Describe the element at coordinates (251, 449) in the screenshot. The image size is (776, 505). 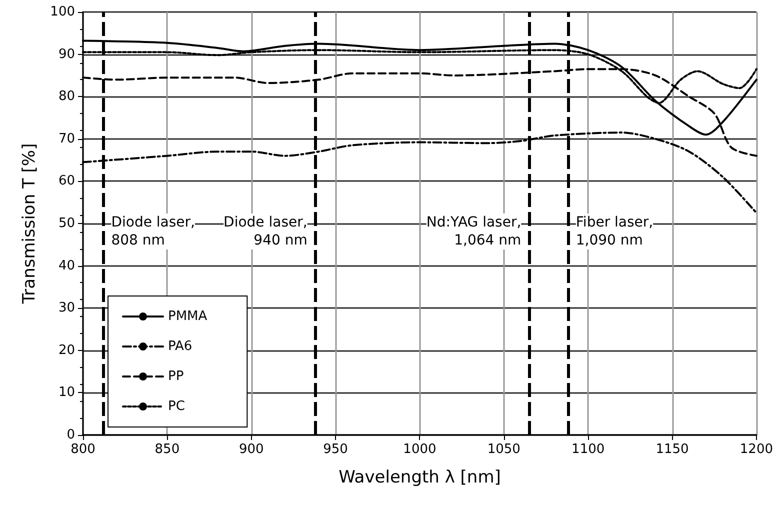
I see `x-tick-label: 900` at that location.